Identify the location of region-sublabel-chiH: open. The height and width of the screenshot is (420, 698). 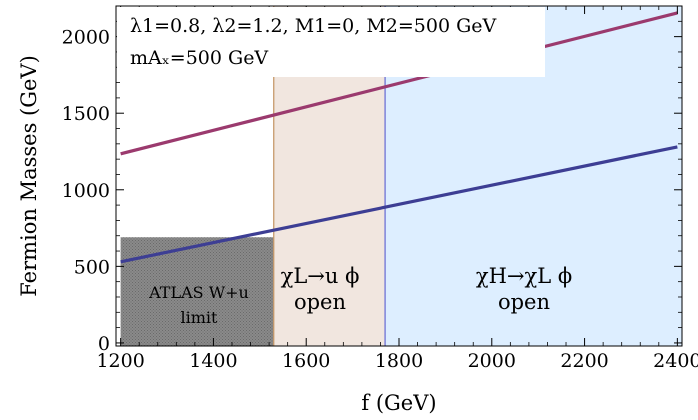
(524, 302).